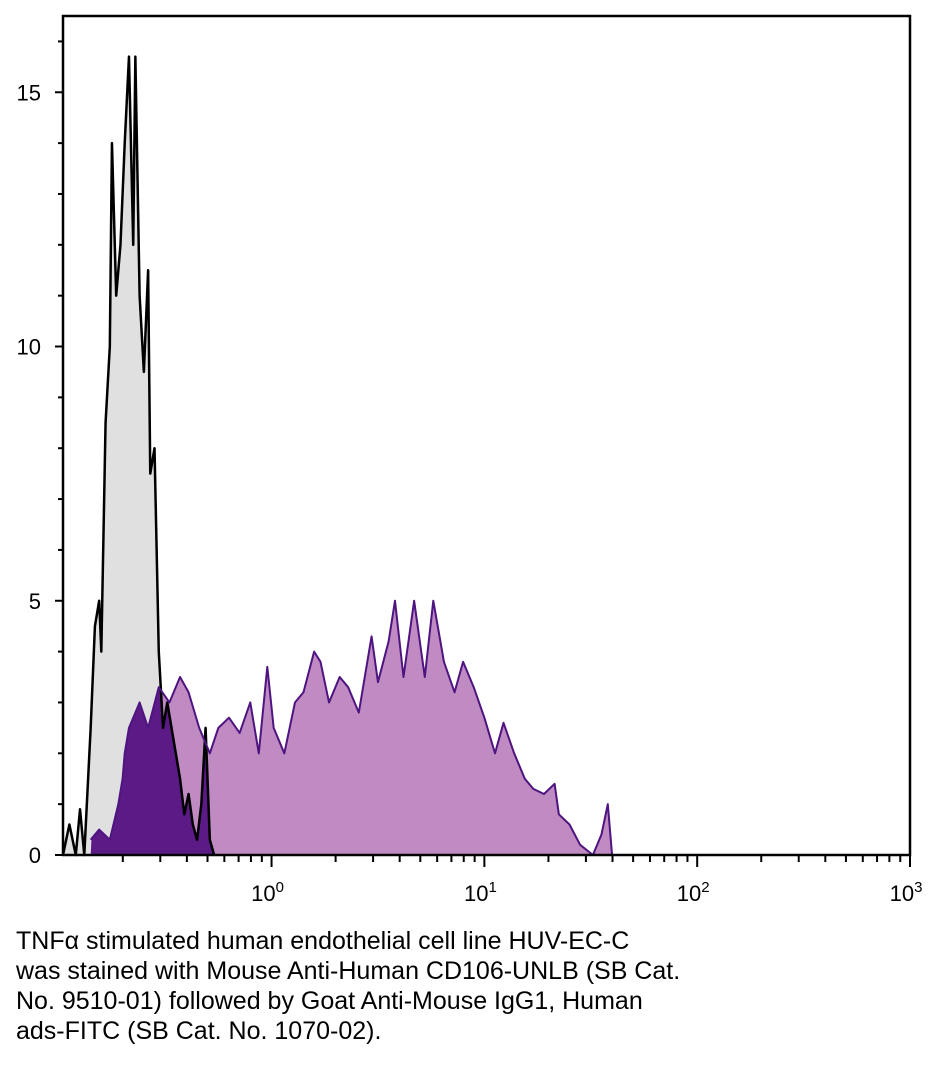 Image resolution: width=940 pixels, height=1078 pixels. I want to click on y-tick-label: 15, so click(29, 92).